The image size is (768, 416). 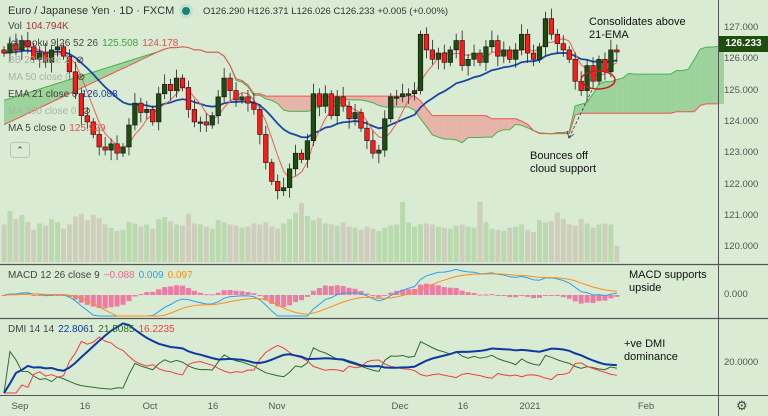 I want to click on legend-value: −0.088, so click(x=119, y=275).